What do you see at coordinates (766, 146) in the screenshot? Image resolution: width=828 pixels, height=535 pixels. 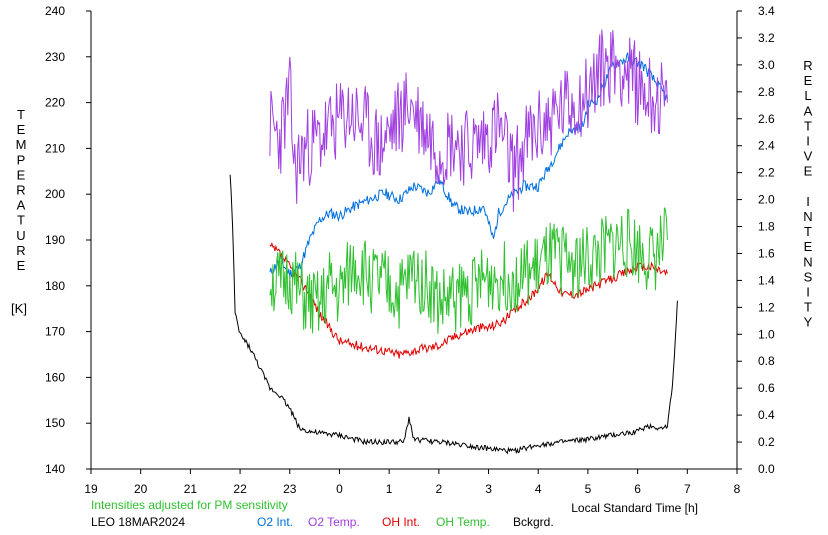 I see `right-tick-label: 2.4` at bounding box center [766, 146].